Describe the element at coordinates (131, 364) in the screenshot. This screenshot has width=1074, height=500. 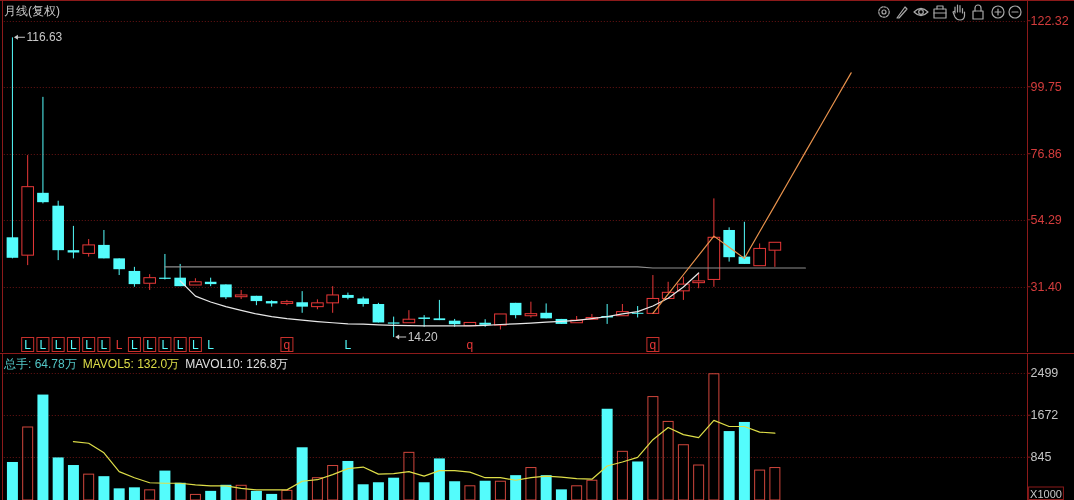
I see `text: MAVOL5: 132.0万` at that location.